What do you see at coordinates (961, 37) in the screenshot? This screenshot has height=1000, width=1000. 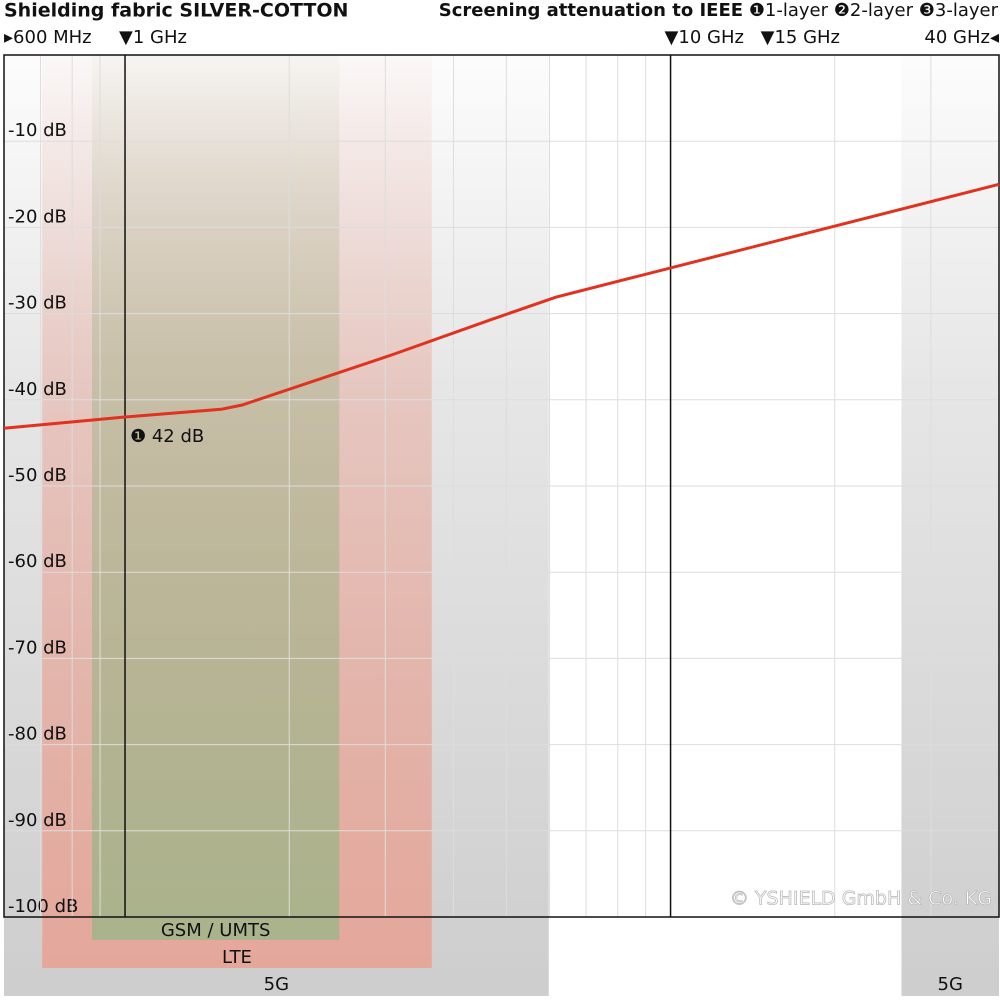 I see `x-tick-label: 40 GHz◂` at bounding box center [961, 37].